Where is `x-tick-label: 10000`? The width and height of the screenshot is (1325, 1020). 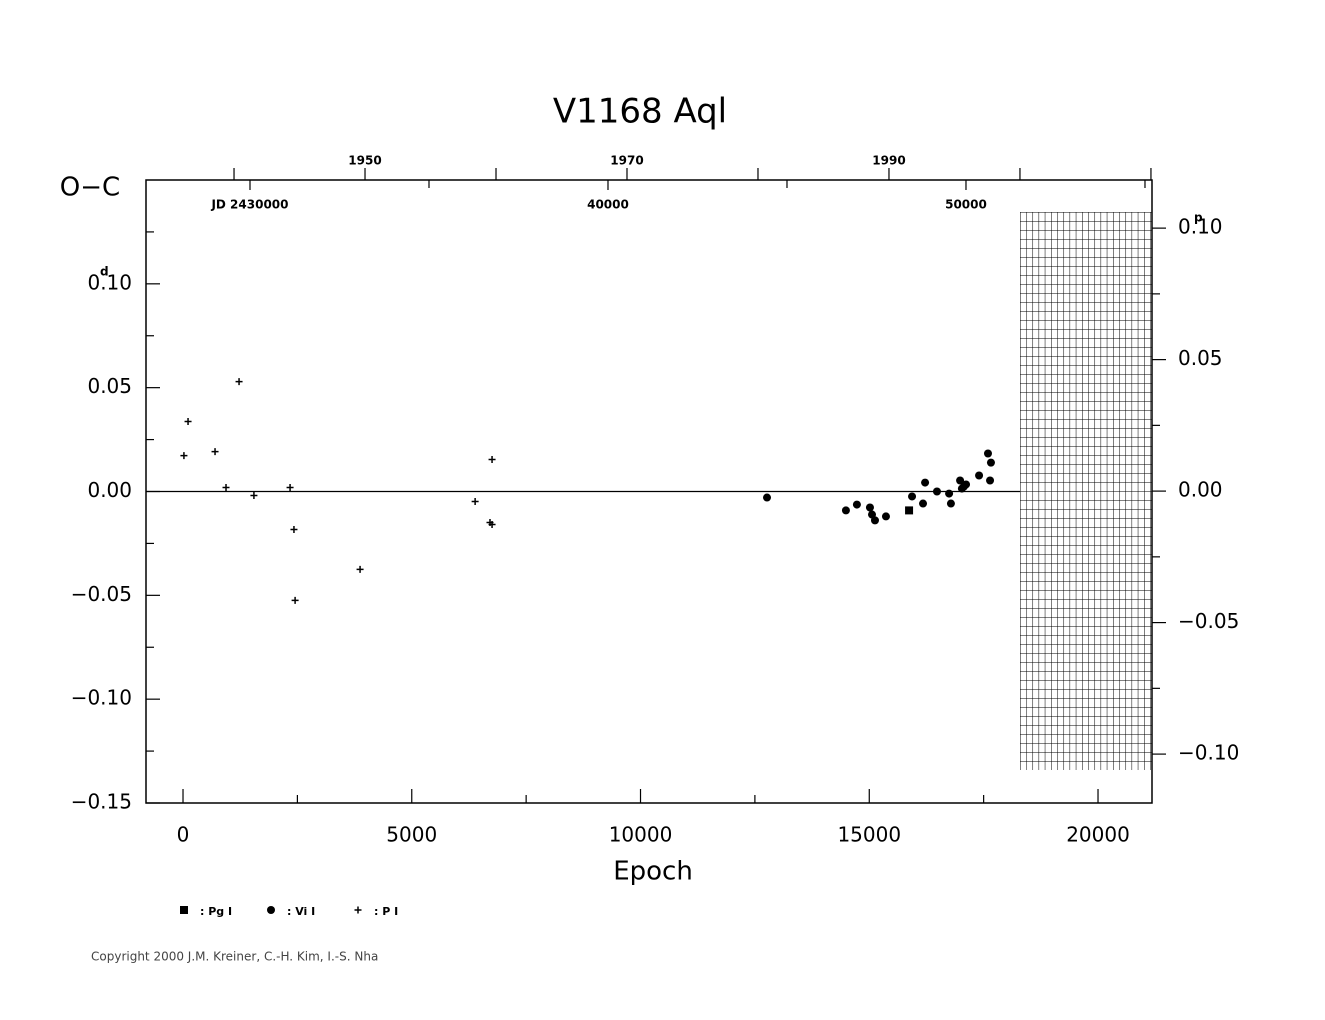 x-tick-label: 10000 is located at coordinates (641, 835).